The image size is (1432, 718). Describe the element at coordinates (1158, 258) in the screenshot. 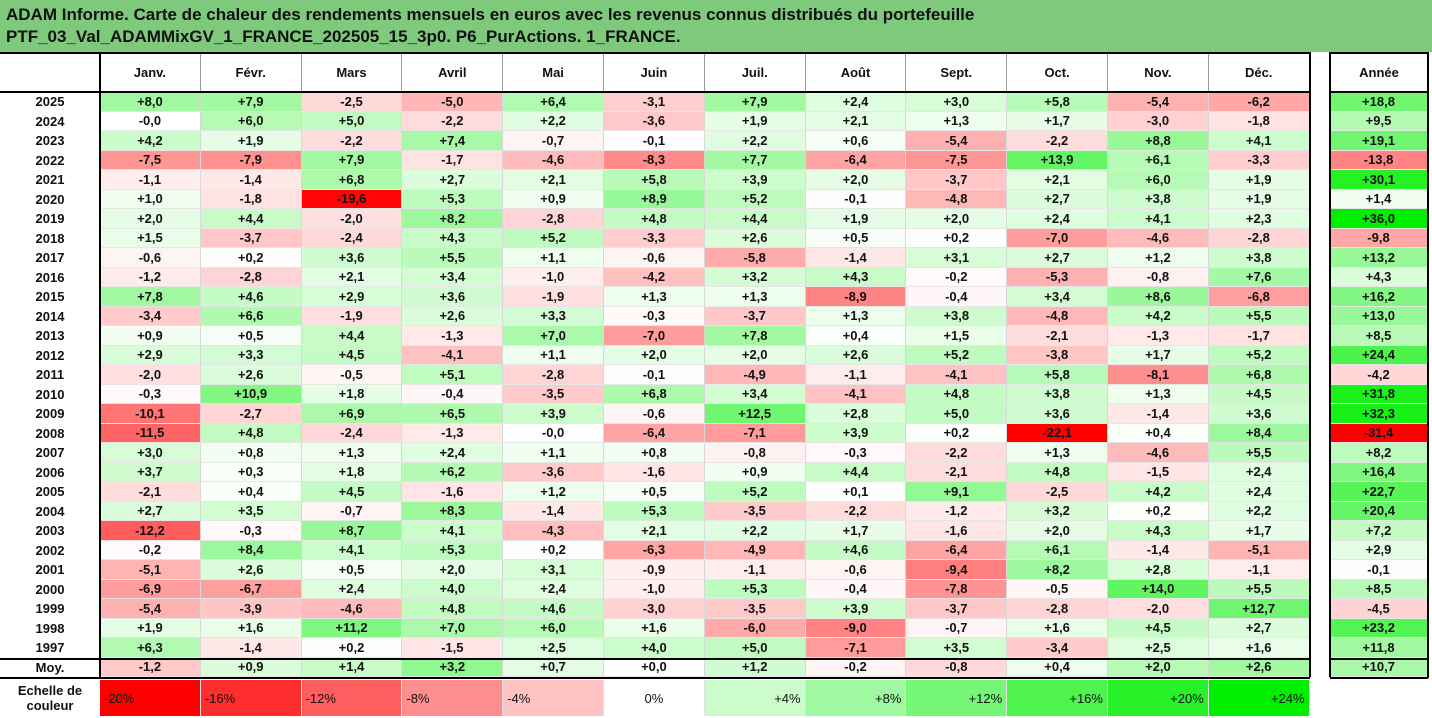

I see `heatmap-cell: +1,2` at that location.